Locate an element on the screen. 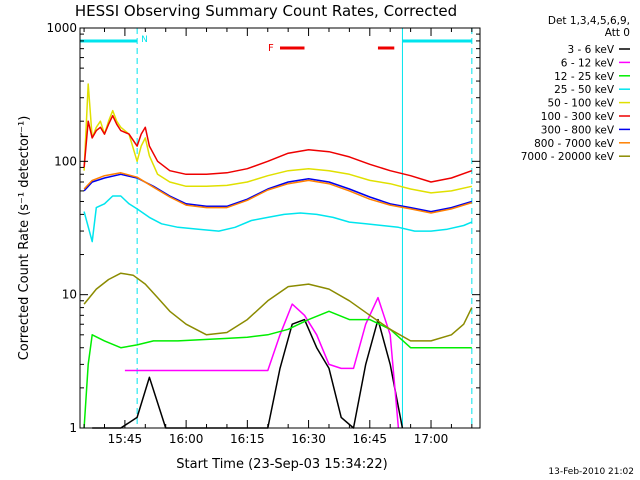 The width and height of the screenshot is (640, 480). legend-label-1: 6 - 12 keV is located at coordinates (588, 63).